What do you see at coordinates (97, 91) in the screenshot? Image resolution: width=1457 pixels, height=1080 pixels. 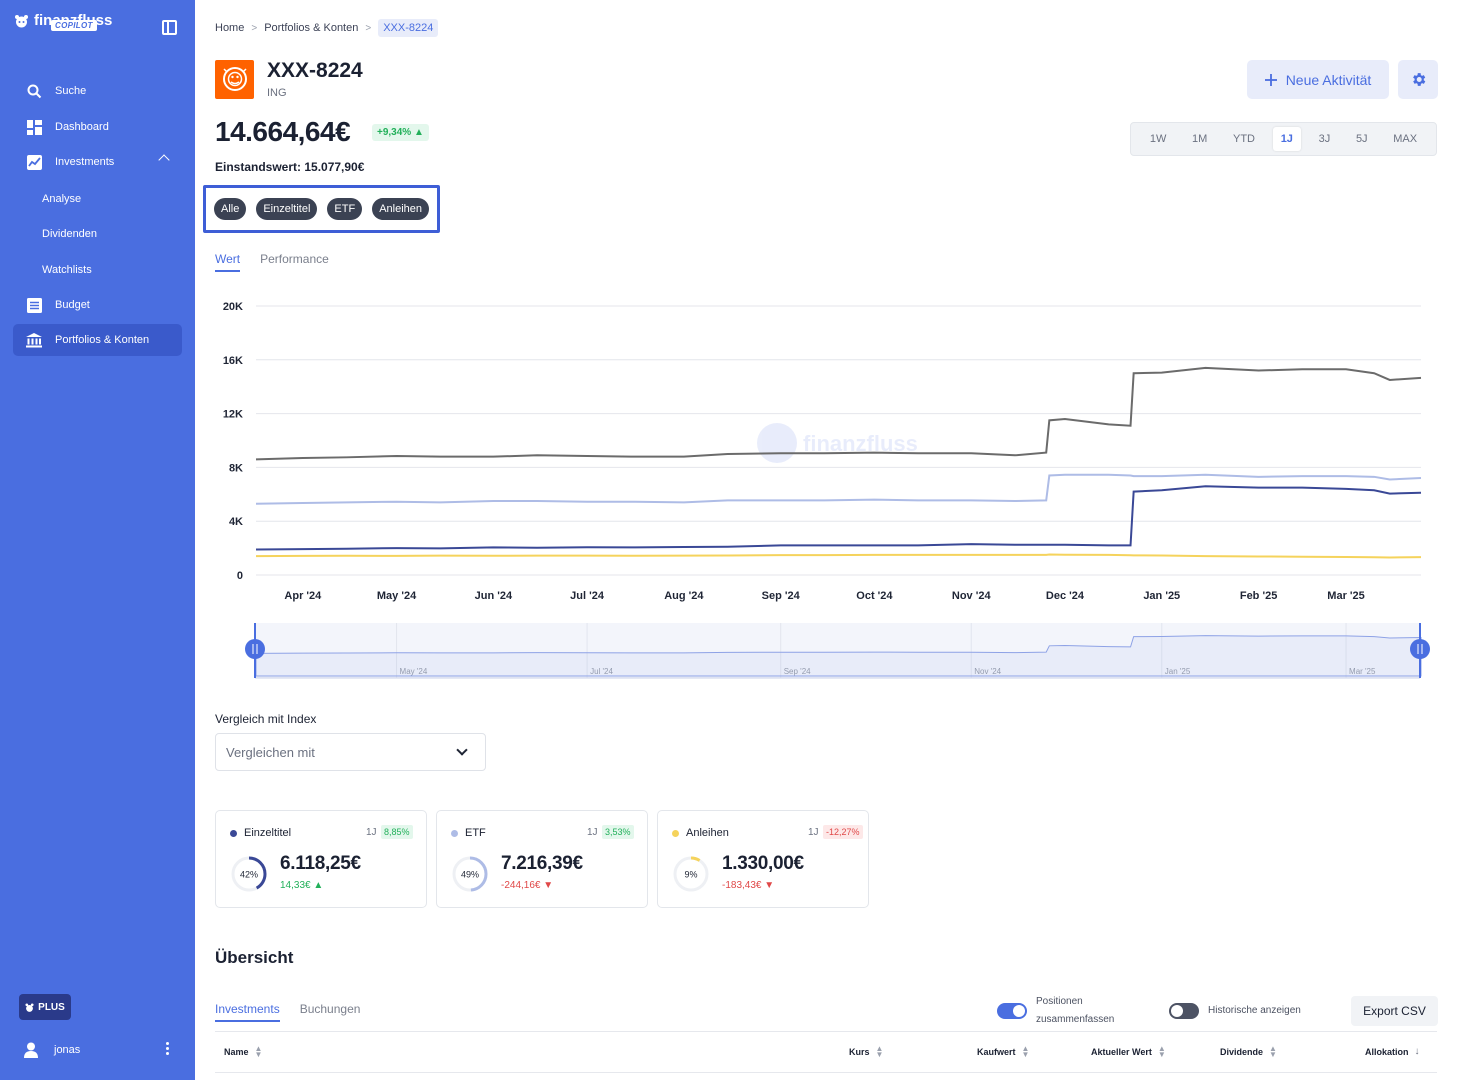 I see `sidebar-item-search: Suche` at bounding box center [97, 91].